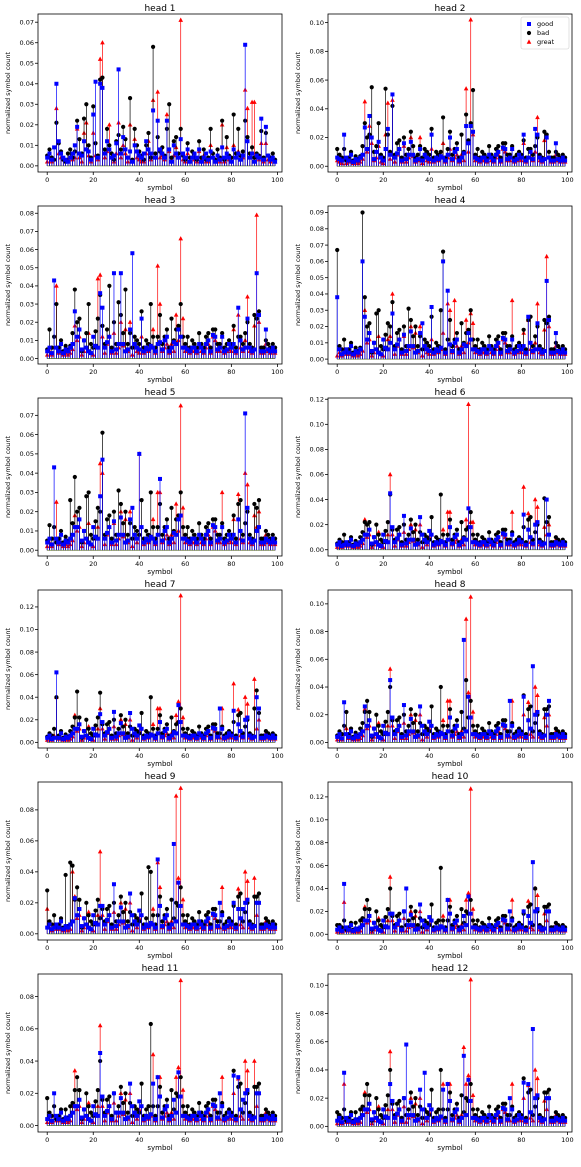 This screenshot has height=1167, width=581. What do you see at coordinates (521, 564) in the screenshot?
I see `x-tick-label: 80` at bounding box center [521, 564].